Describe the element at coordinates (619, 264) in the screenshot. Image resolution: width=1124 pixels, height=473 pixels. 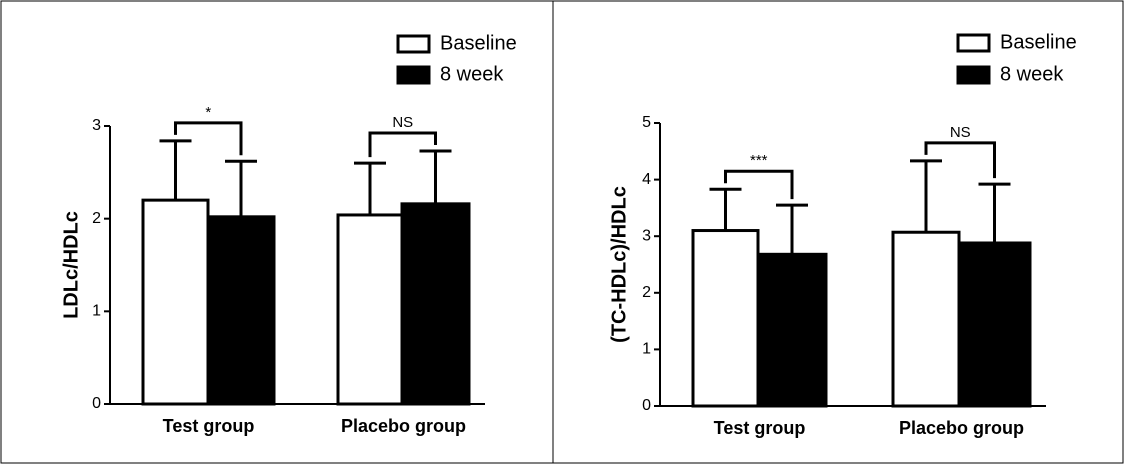
I see `y-axis-label: (TC-HDLc)/HDLc` at that location.